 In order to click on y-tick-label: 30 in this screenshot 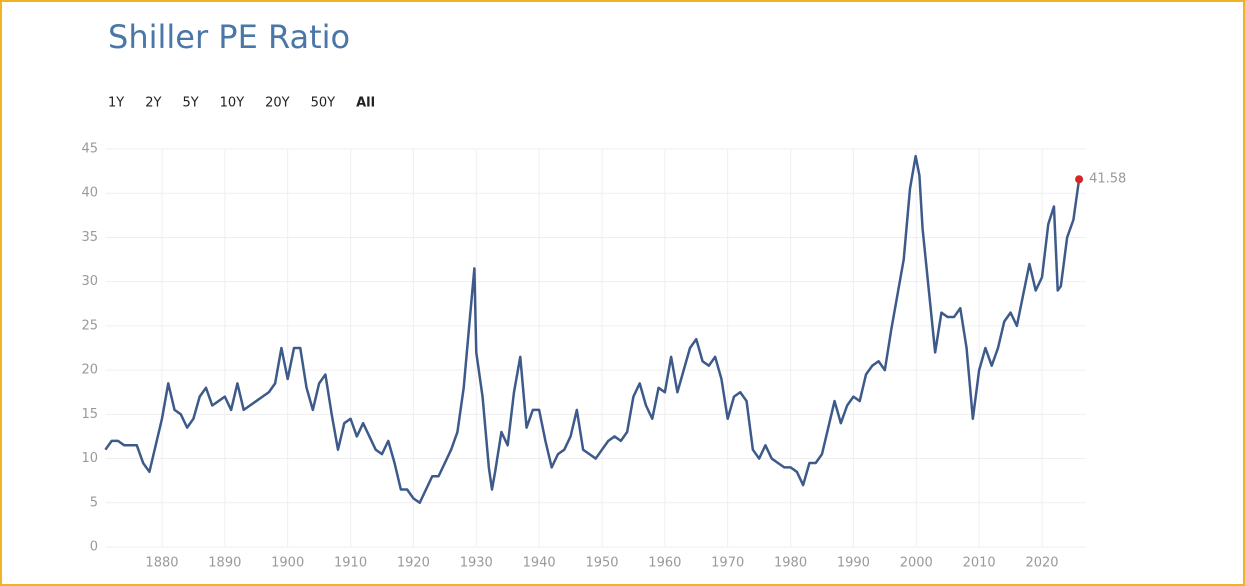, I will do `click(89, 281)`.